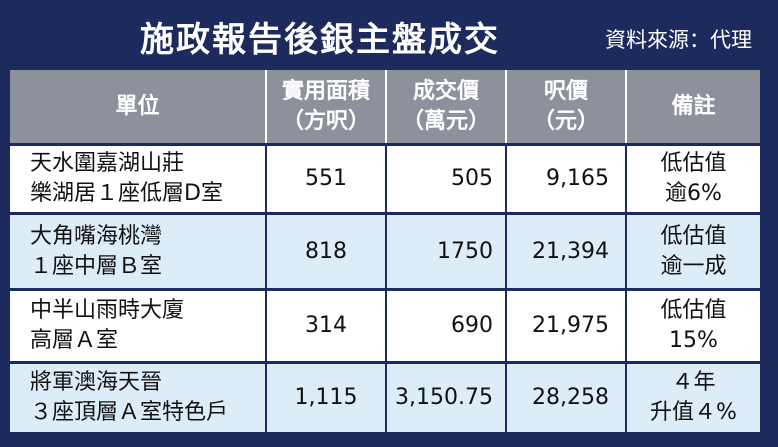  Describe the element at coordinates (137, 326) in the screenshot. I see `table-cell: 中半山雨時大廈 高層Ａ室` at that location.